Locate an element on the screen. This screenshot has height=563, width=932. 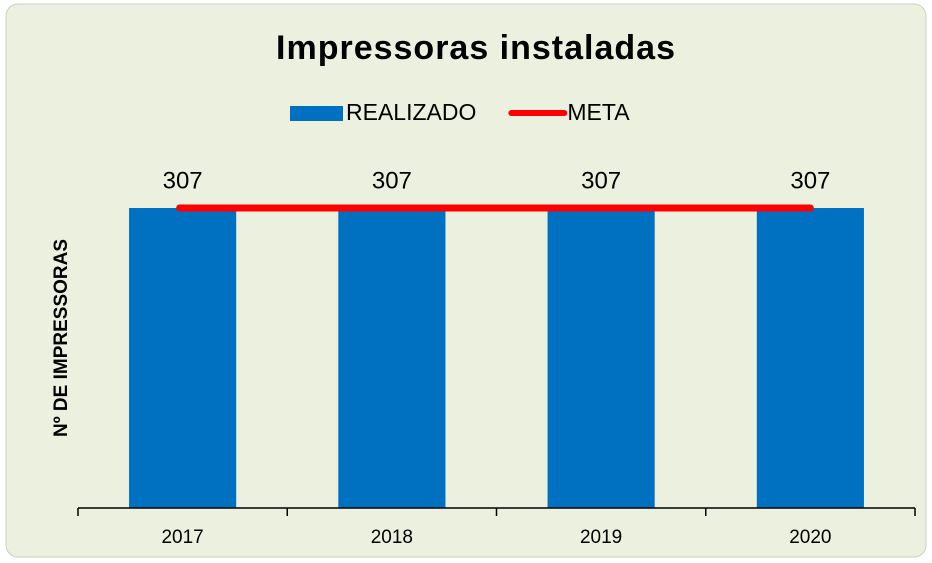
x-tick-label: 2017 is located at coordinates (182, 537).